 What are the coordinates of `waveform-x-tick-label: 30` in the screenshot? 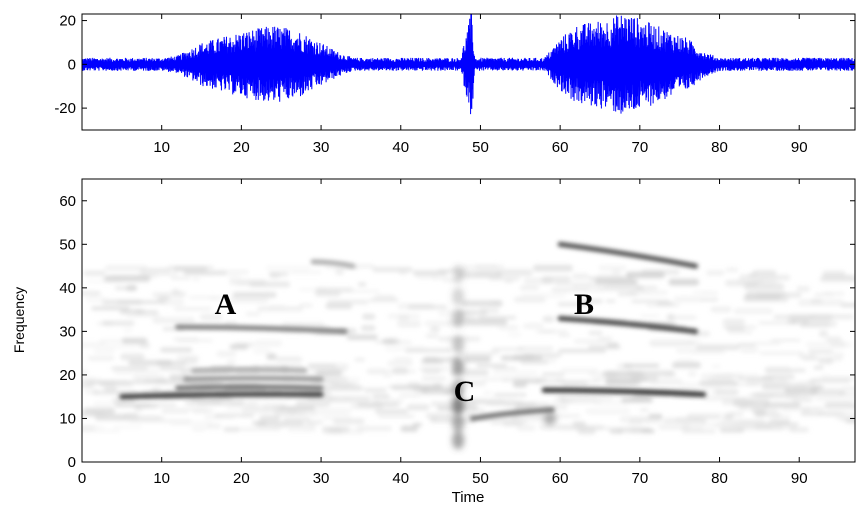 It's located at (321, 147).